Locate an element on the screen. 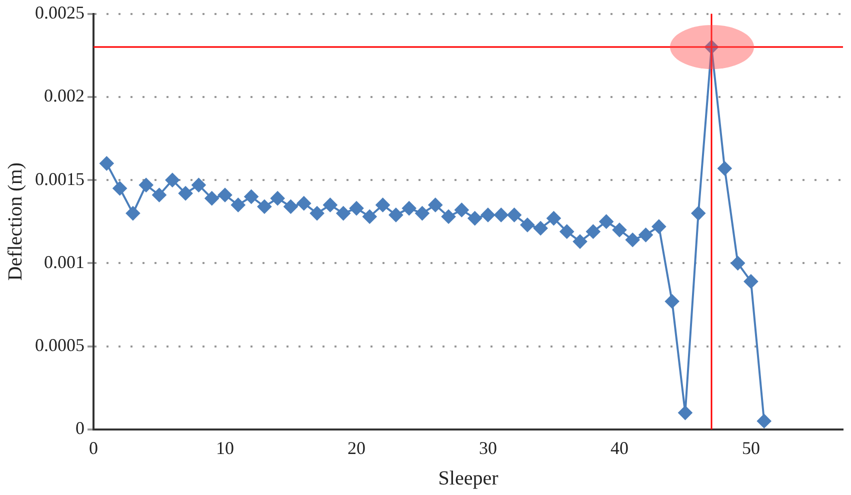  y-tick-label: 0.001 is located at coordinates (64, 262).